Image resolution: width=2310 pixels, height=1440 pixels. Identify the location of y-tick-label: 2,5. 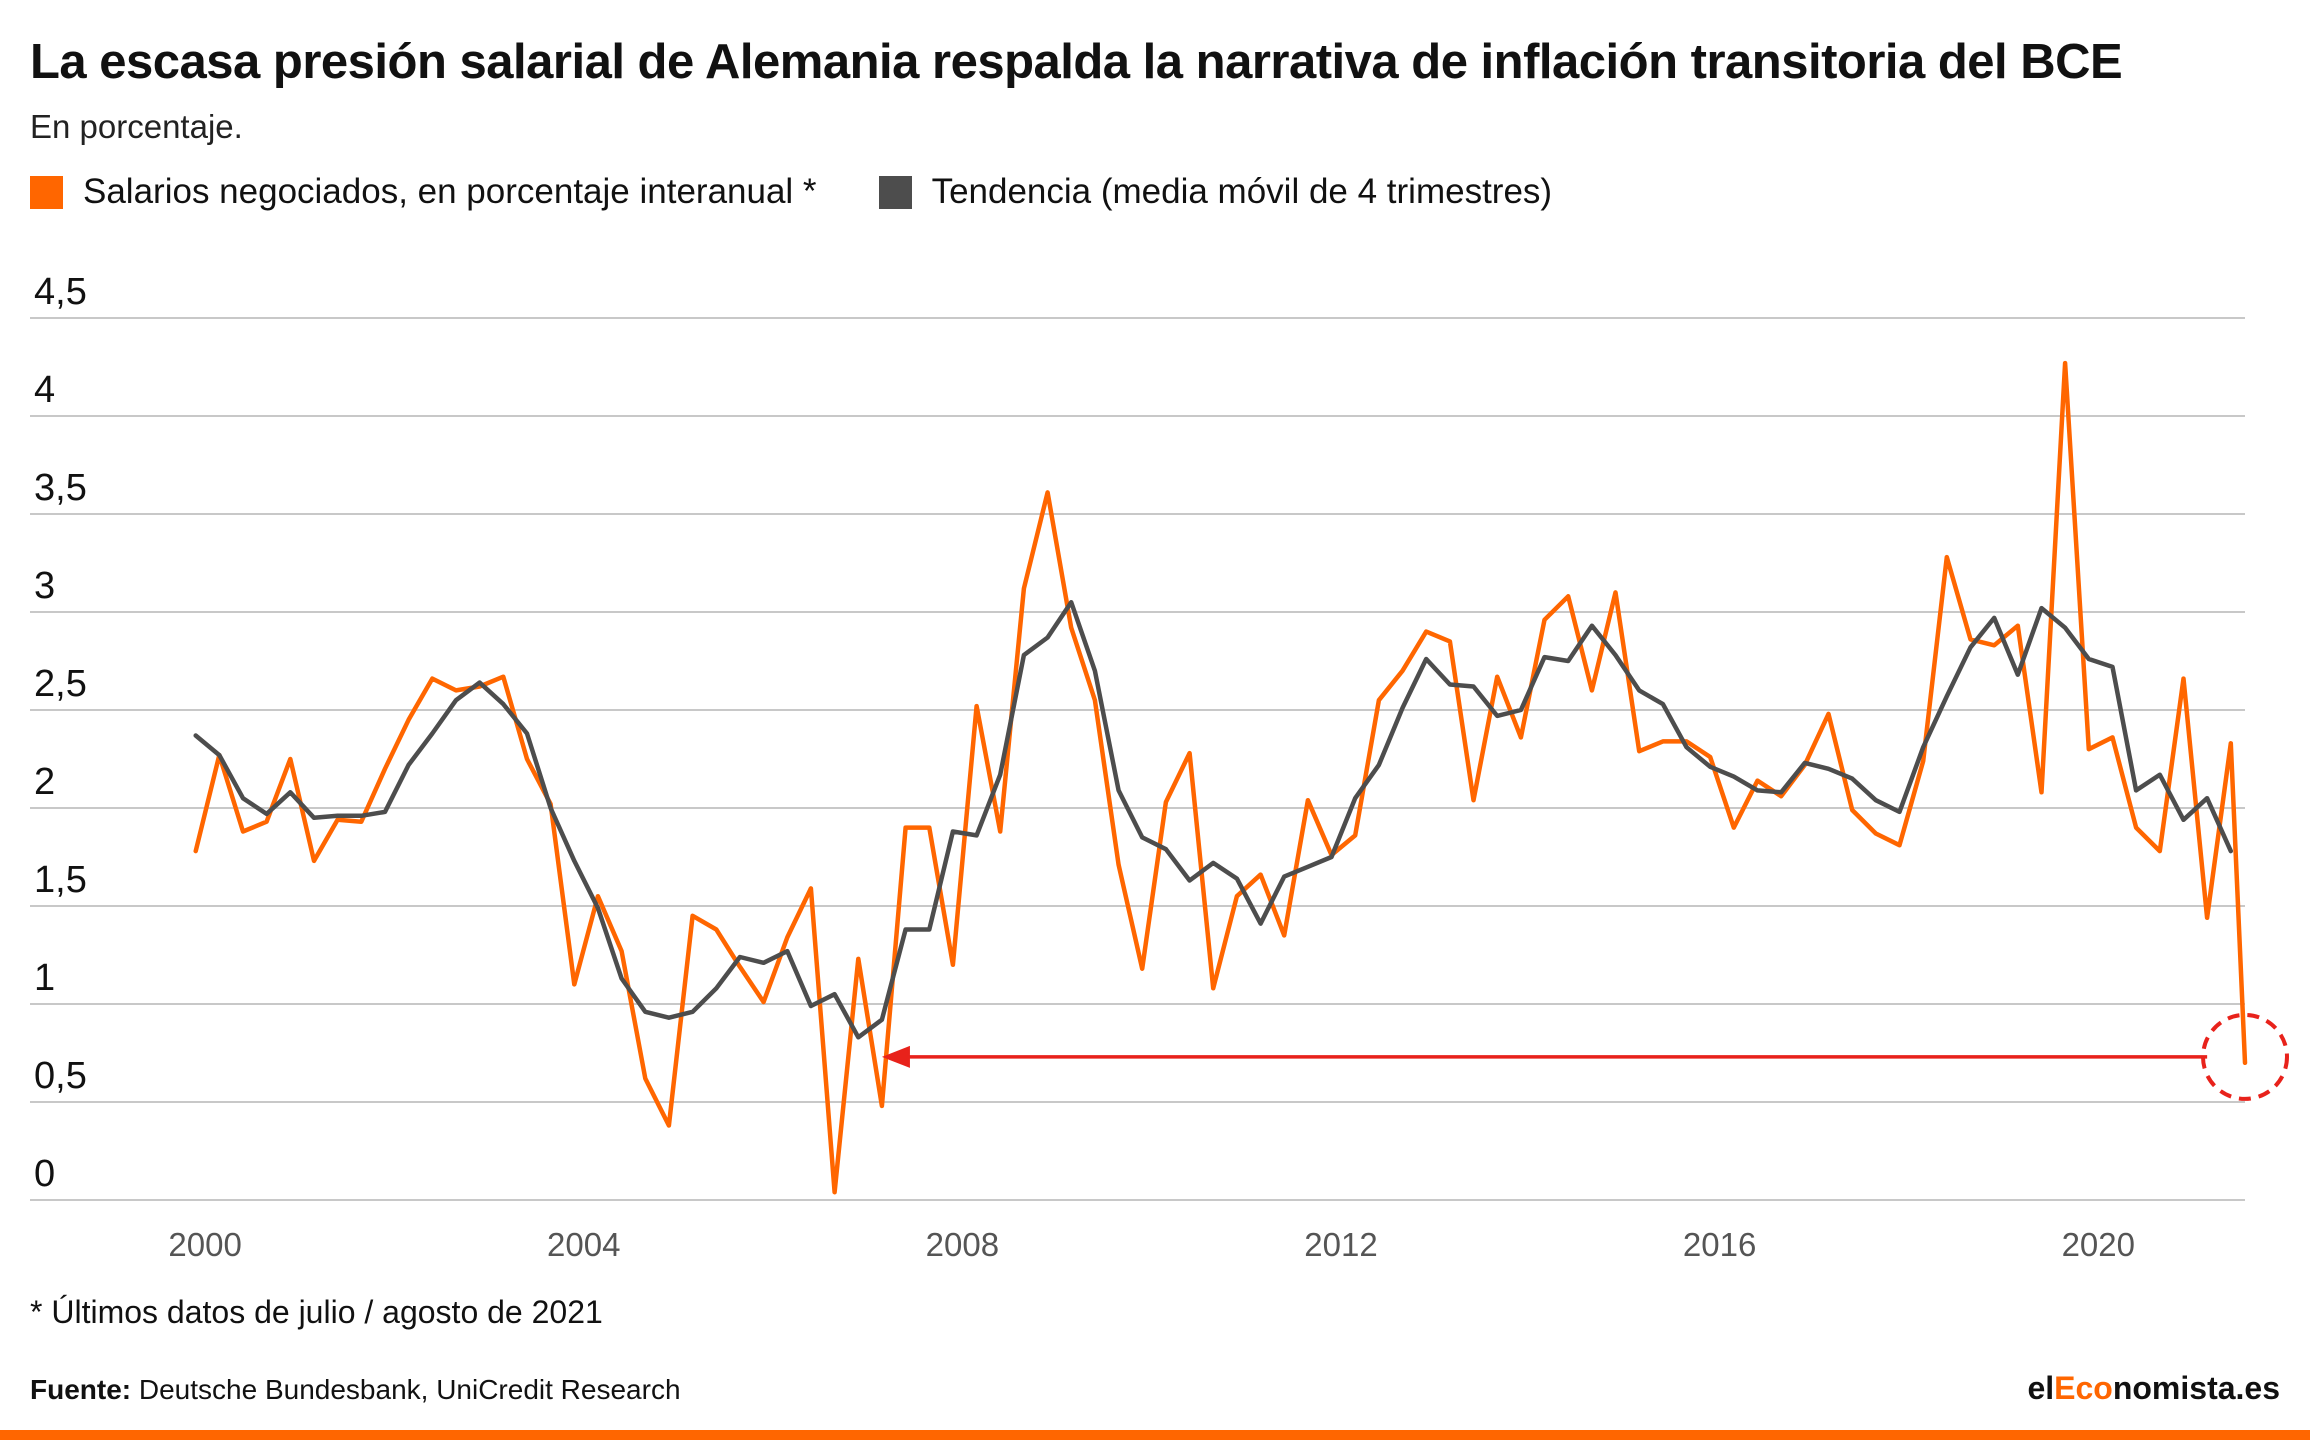
(60, 684).